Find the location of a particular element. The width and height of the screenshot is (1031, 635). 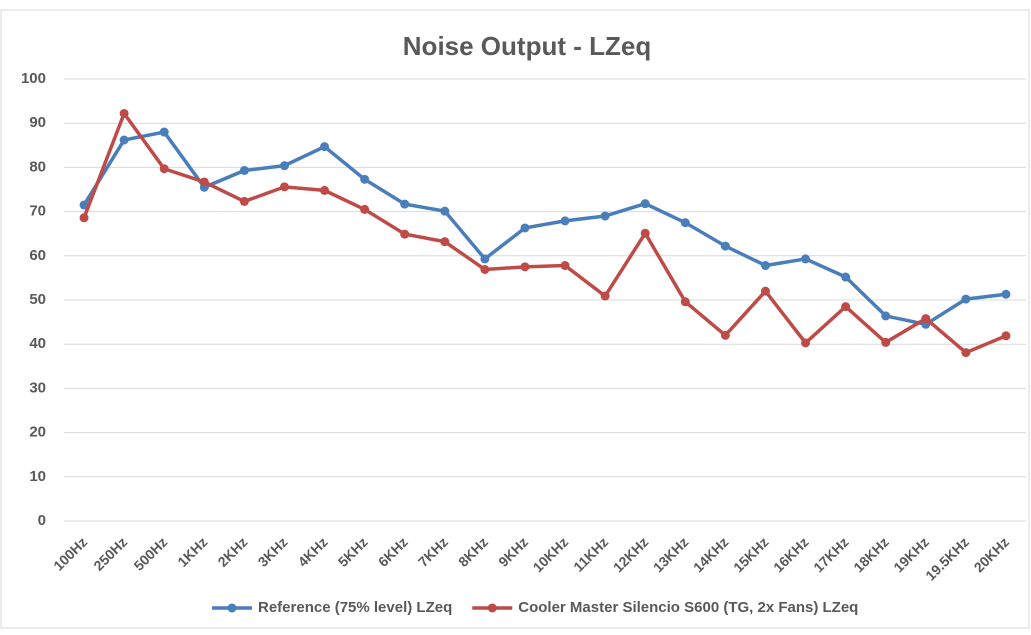

y-tick-label: 10 is located at coordinates (37, 476).